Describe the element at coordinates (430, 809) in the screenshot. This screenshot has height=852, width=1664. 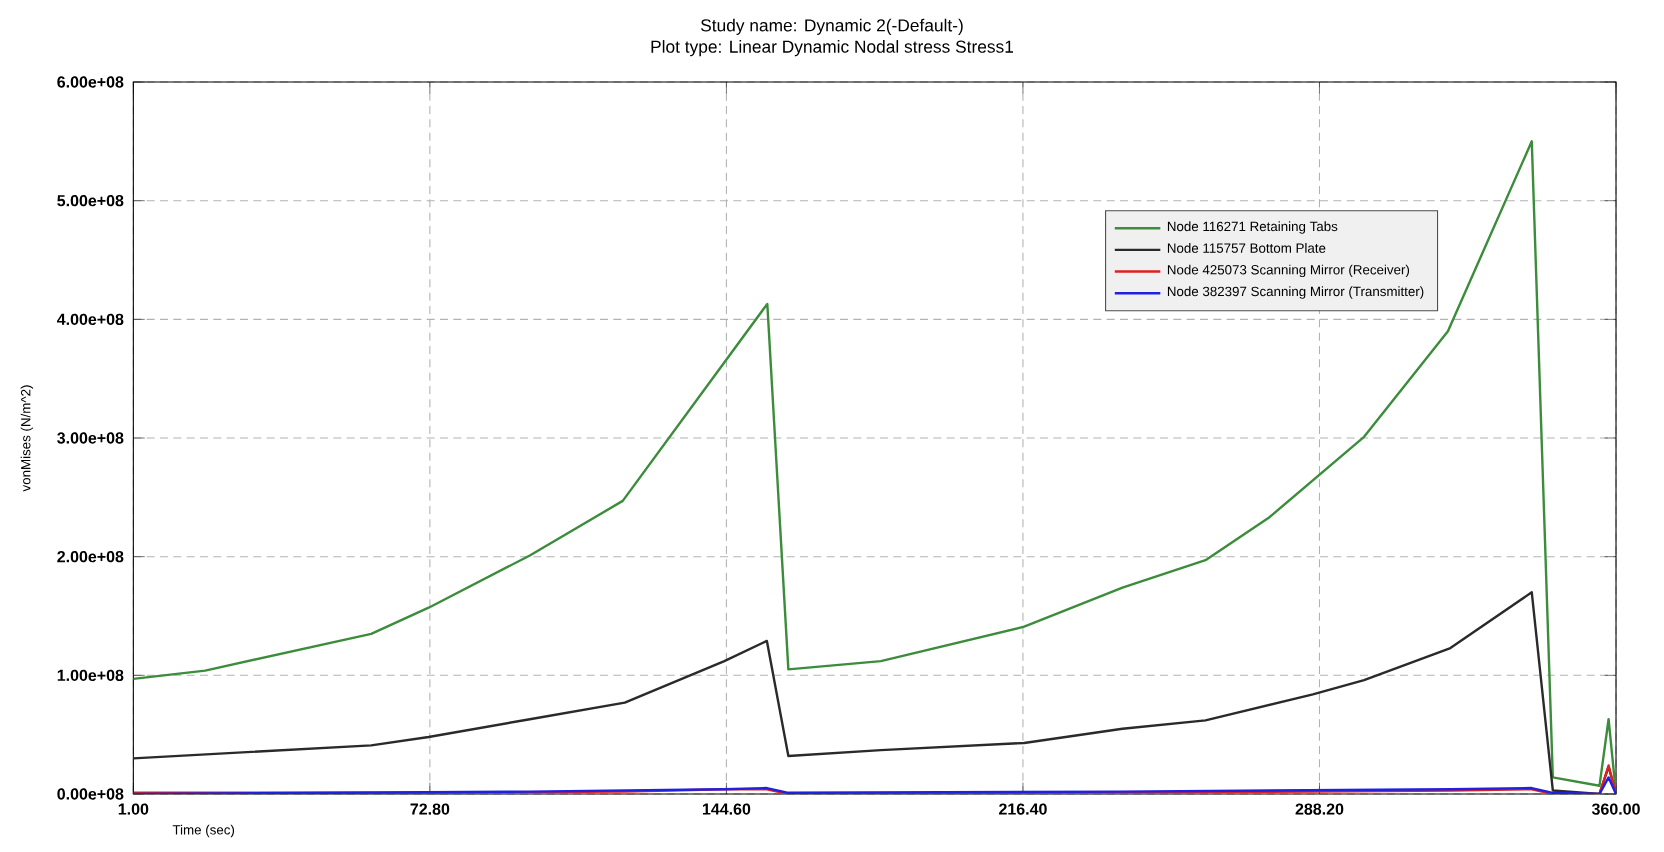
I see `x-tick-label: 72.80` at that location.